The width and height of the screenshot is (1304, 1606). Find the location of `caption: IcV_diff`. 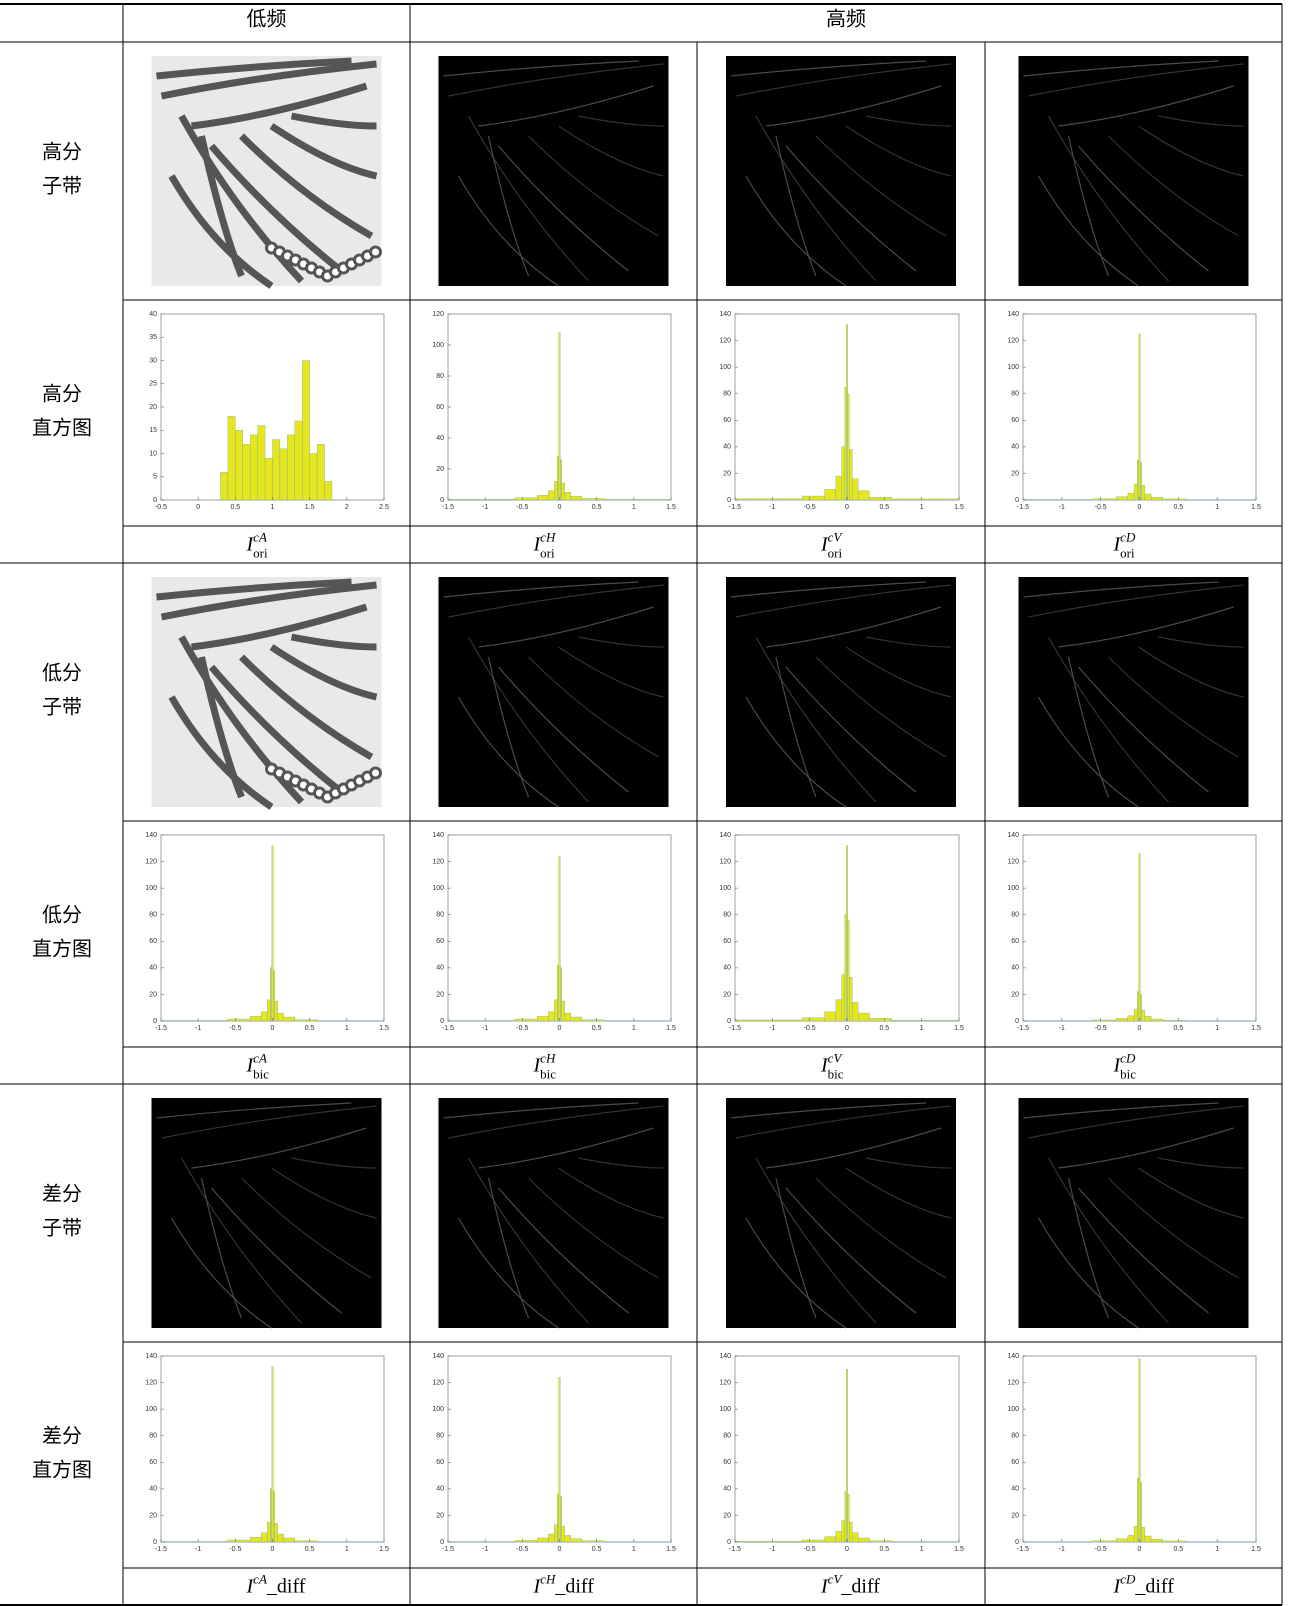

caption: IcV_diff is located at coordinates (850, 1585).